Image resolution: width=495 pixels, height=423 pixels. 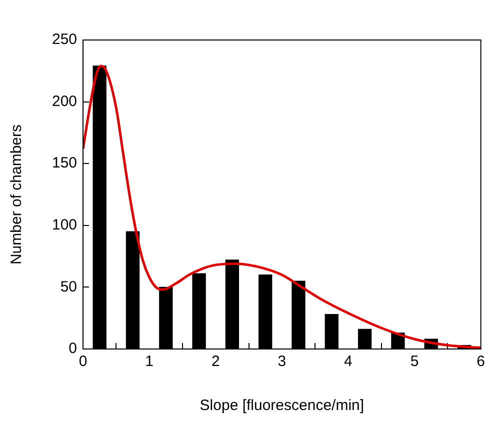 I want to click on y-tick-label: 50, so click(x=69, y=287).